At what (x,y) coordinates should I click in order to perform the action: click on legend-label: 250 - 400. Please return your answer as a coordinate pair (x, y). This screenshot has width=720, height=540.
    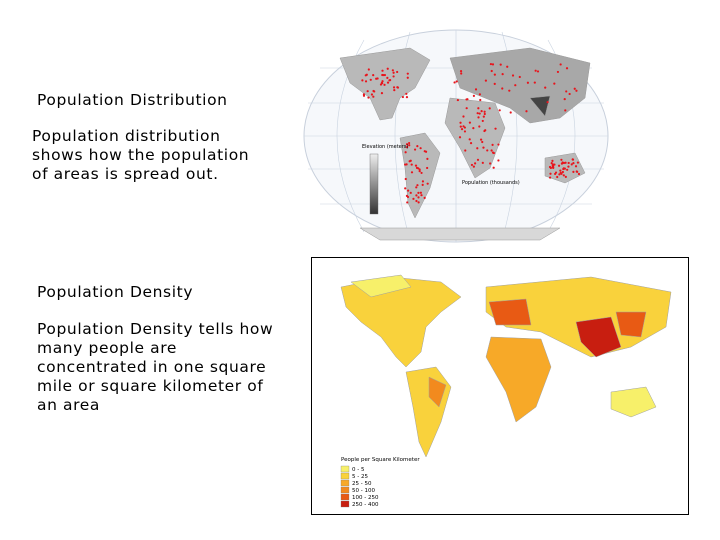
    Looking at the image, I should click on (365, 505).